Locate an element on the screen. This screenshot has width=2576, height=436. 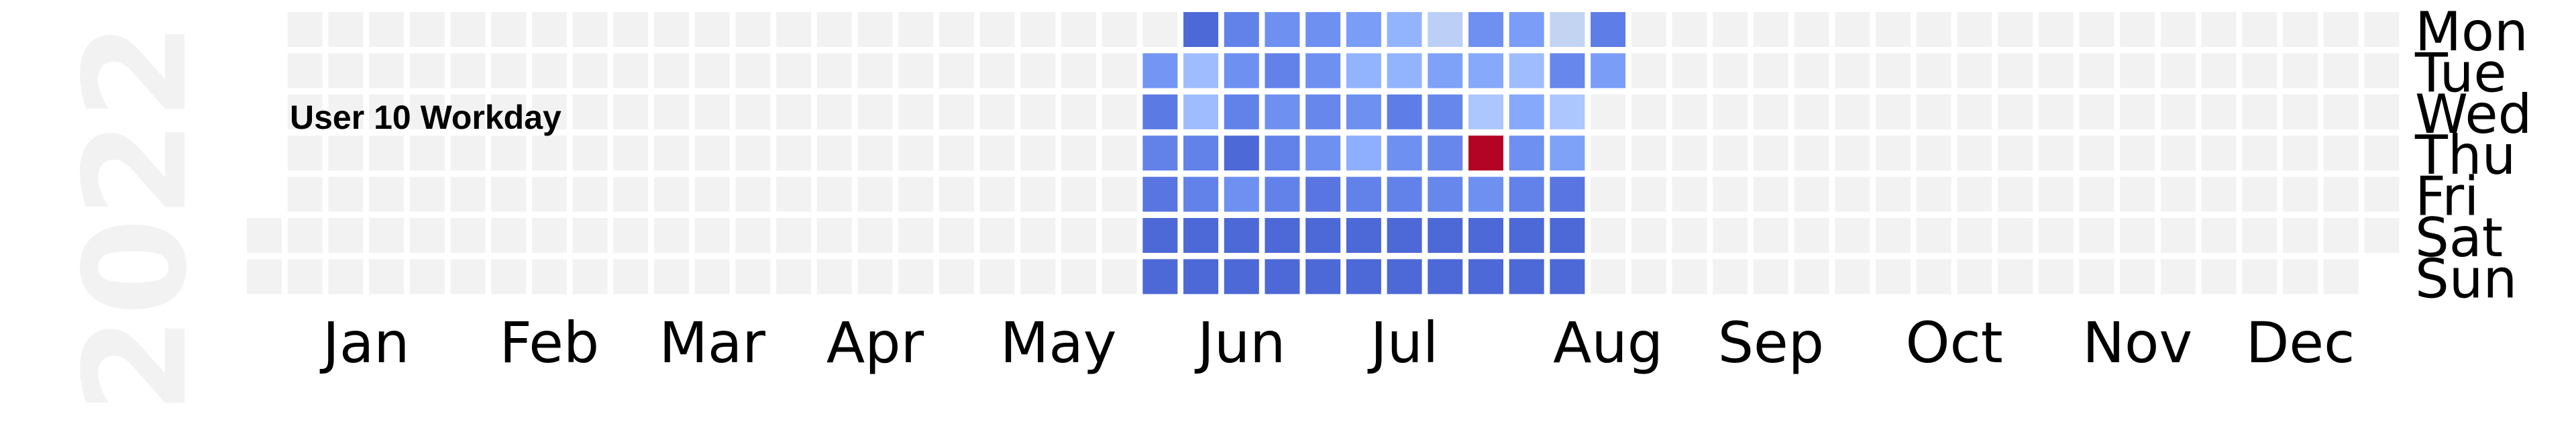
weekday-label: Tue is located at coordinates (2460, 73).